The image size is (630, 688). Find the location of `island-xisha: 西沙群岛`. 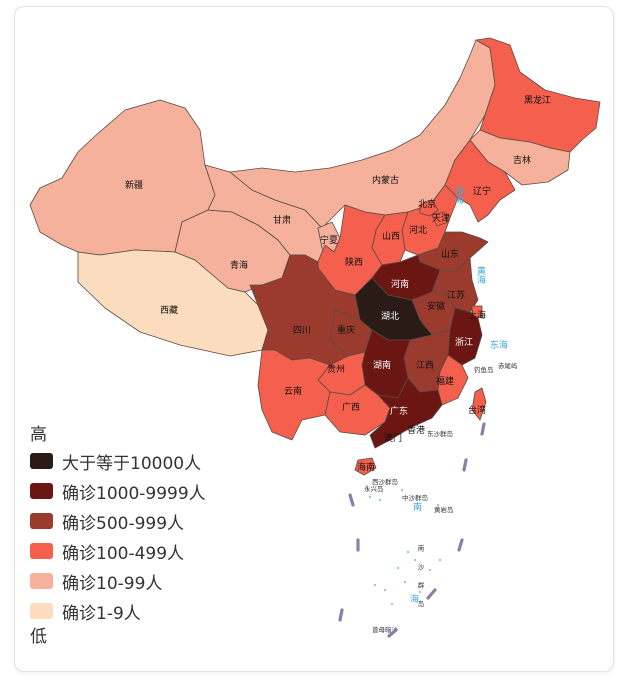

island-xisha: 西沙群岛 is located at coordinates (385, 481).